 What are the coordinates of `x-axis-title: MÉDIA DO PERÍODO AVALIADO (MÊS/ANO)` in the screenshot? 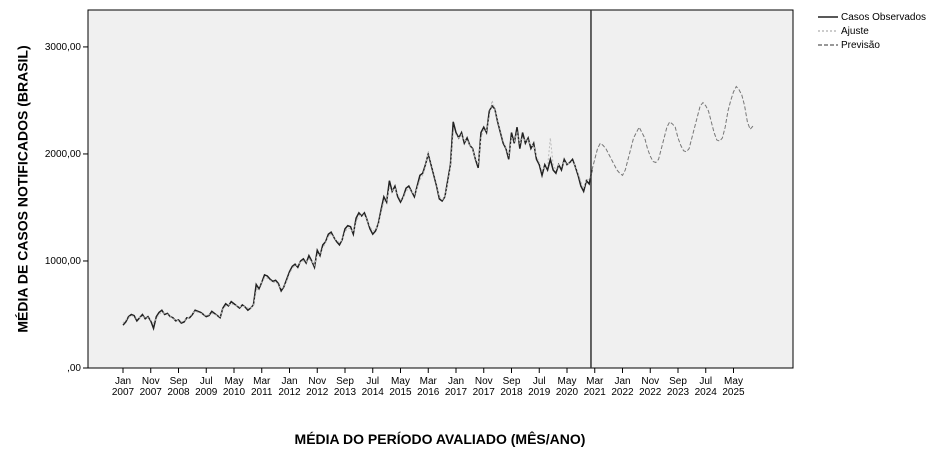 It's located at (440, 438).